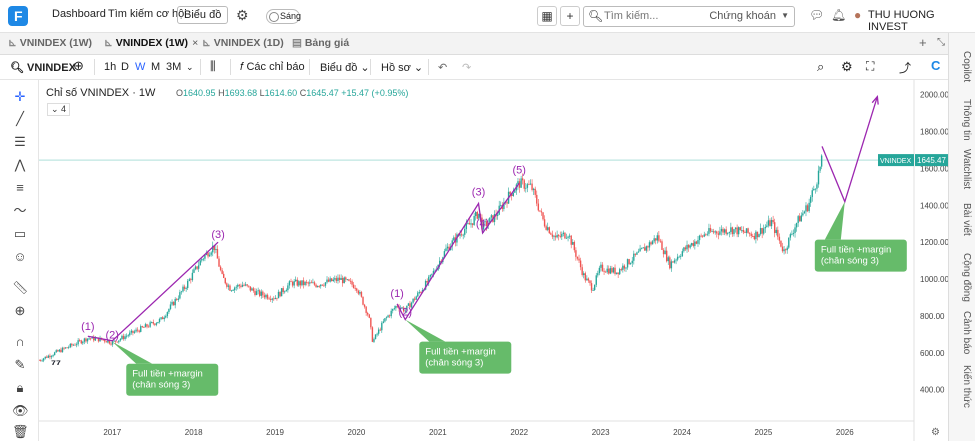 This screenshot has width=975, height=441. What do you see at coordinates (966, 120) in the screenshot?
I see `panel-info: Thông tin` at bounding box center [966, 120].